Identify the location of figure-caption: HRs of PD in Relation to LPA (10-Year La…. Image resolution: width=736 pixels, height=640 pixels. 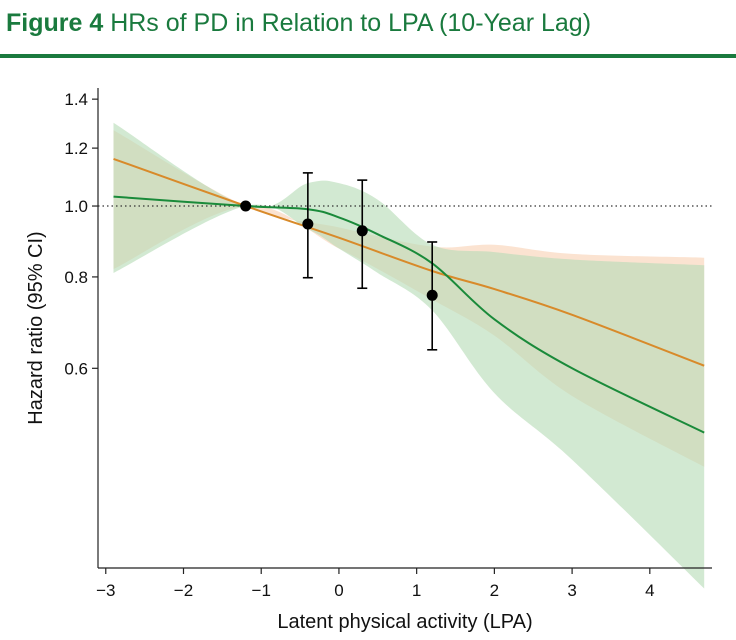
(351, 23).